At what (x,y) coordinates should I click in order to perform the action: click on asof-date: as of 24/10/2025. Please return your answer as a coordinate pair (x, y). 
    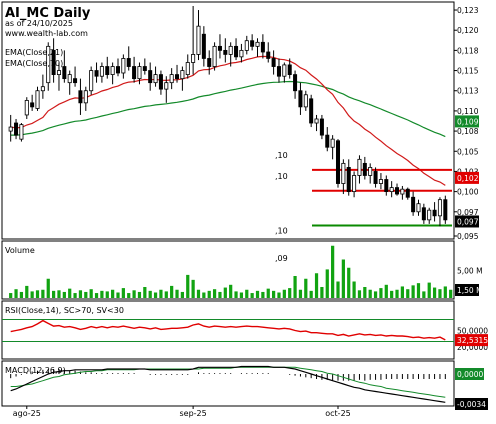
    Looking at the image, I should click on (39, 23).